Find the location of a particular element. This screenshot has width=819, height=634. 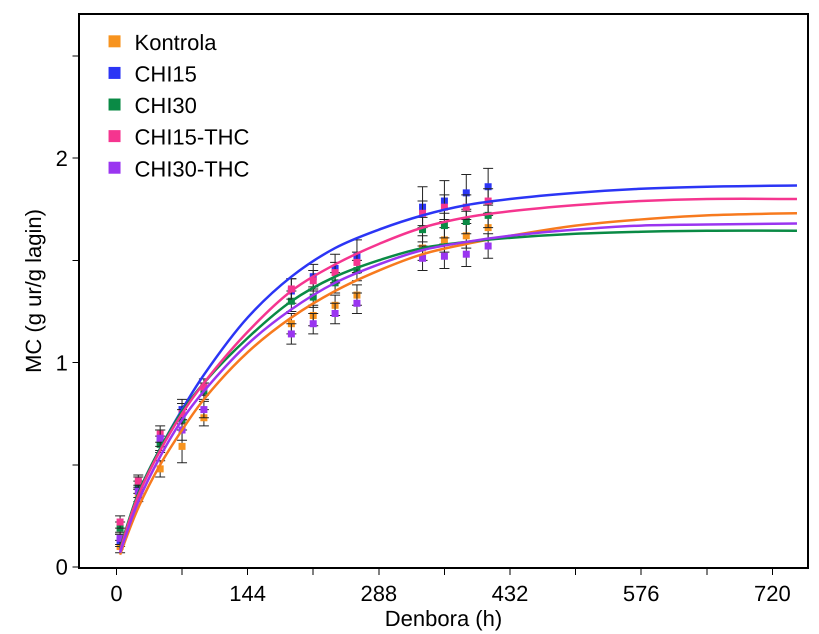

x-tick-label: 144 is located at coordinates (247, 593).